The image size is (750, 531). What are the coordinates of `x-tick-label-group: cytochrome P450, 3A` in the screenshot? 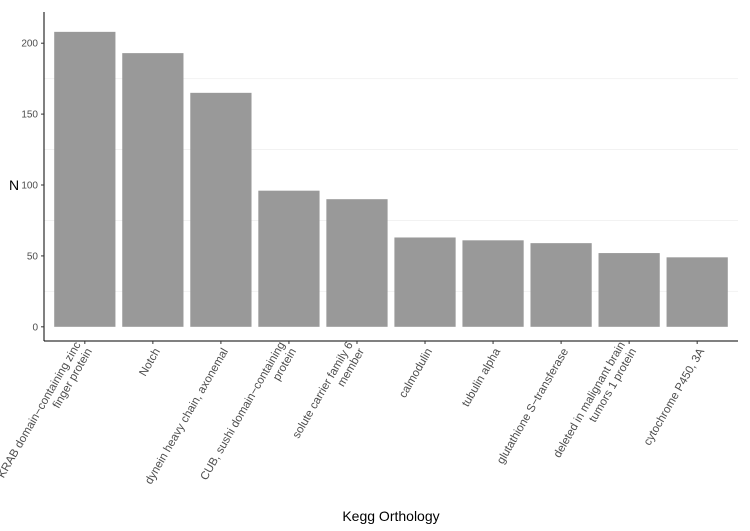 It's located at (675, 397).